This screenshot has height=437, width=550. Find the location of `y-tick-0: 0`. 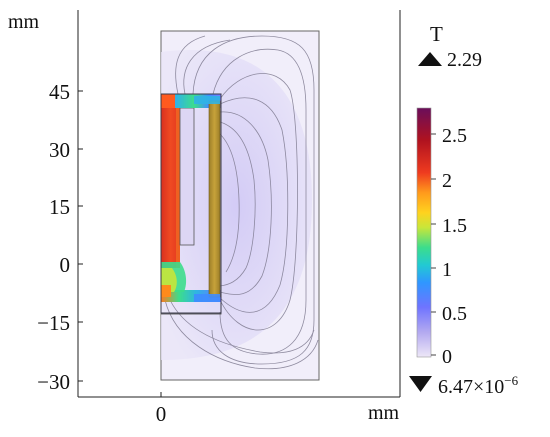

y-tick-0: 0 is located at coordinates (65, 265).